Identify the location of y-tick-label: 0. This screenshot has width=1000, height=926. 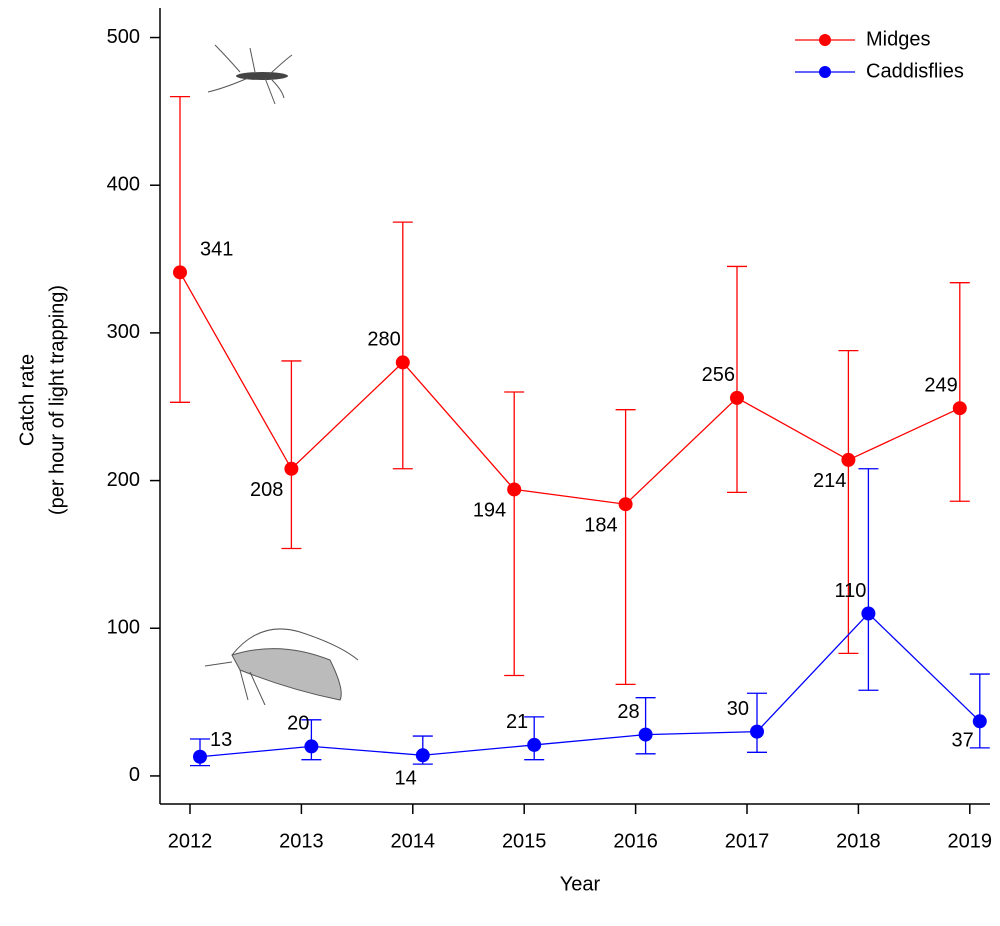
(134, 775).